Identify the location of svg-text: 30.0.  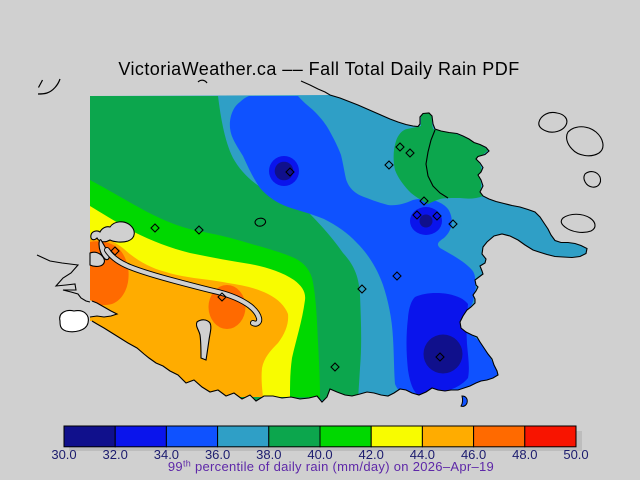
(63, 454).